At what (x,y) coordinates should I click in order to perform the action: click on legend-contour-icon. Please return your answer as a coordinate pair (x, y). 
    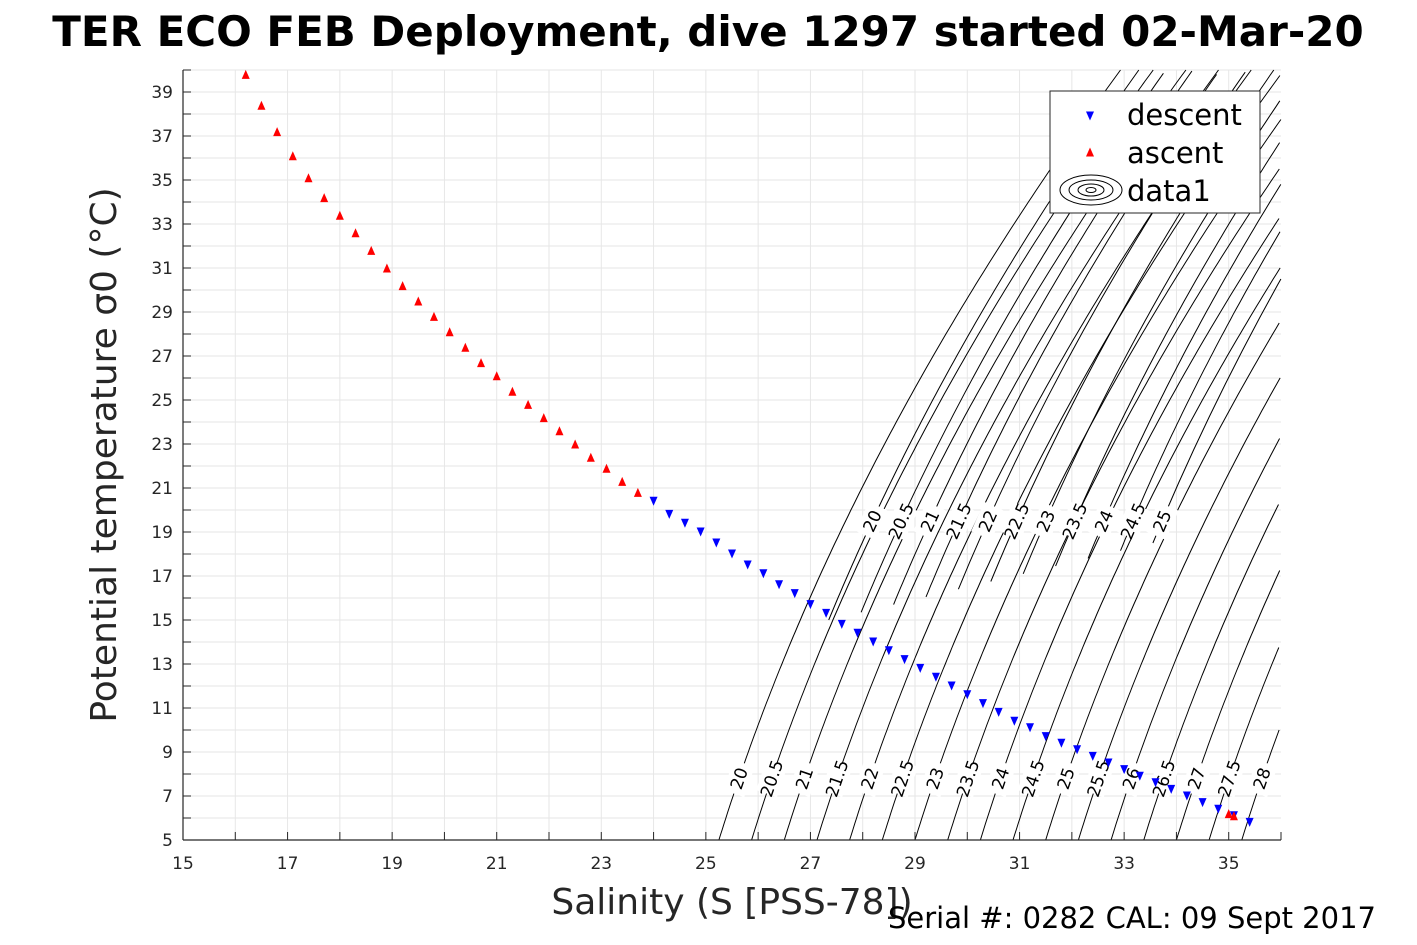
    Looking at the image, I should click on (1091, 190).